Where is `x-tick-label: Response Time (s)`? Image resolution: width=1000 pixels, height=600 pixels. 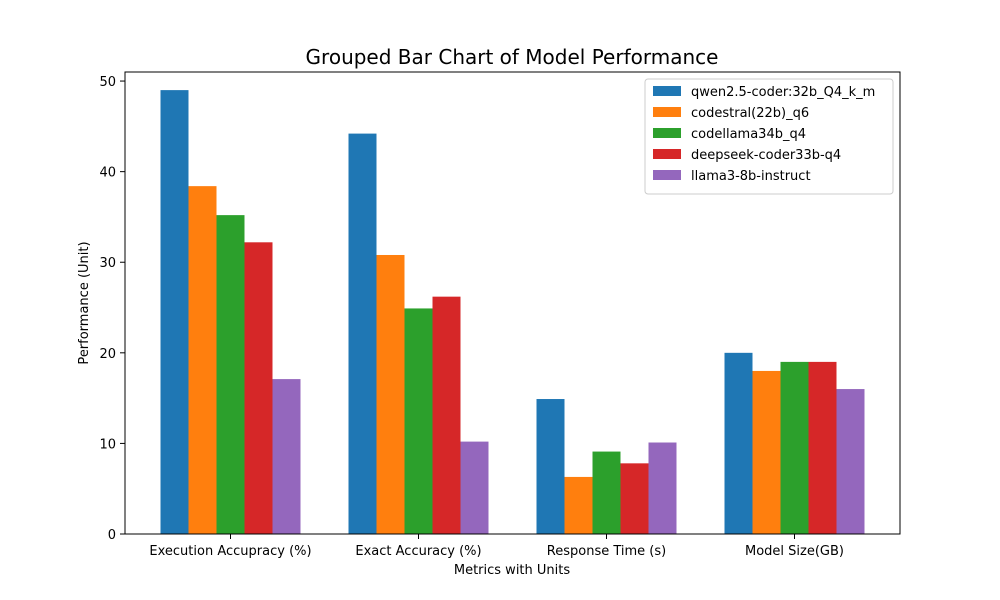
x-tick-label: Response Time (s) is located at coordinates (606, 551).